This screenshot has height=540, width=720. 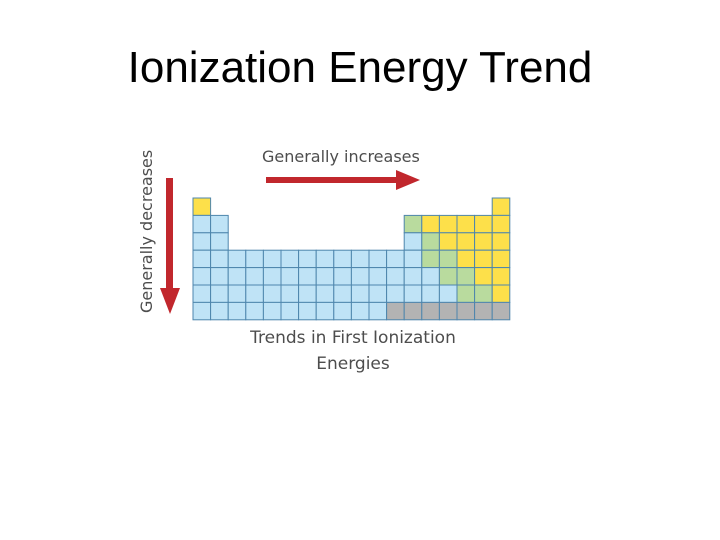 I want to click on caption-line-2: Energies, so click(x=353, y=364).